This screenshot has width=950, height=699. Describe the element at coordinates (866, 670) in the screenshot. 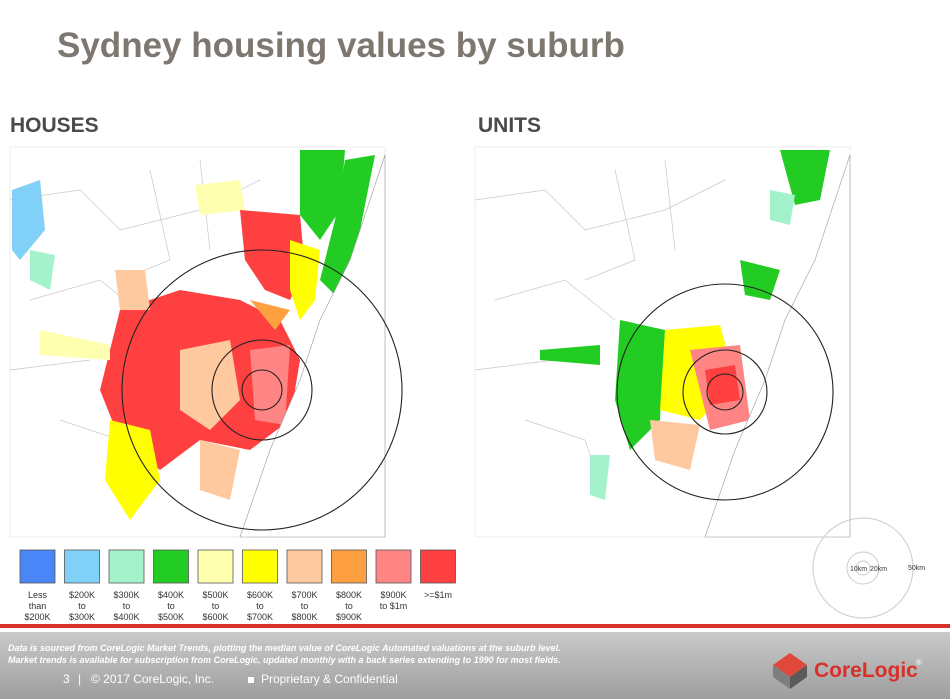

I see `logo-name: CoreLogic` at that location.